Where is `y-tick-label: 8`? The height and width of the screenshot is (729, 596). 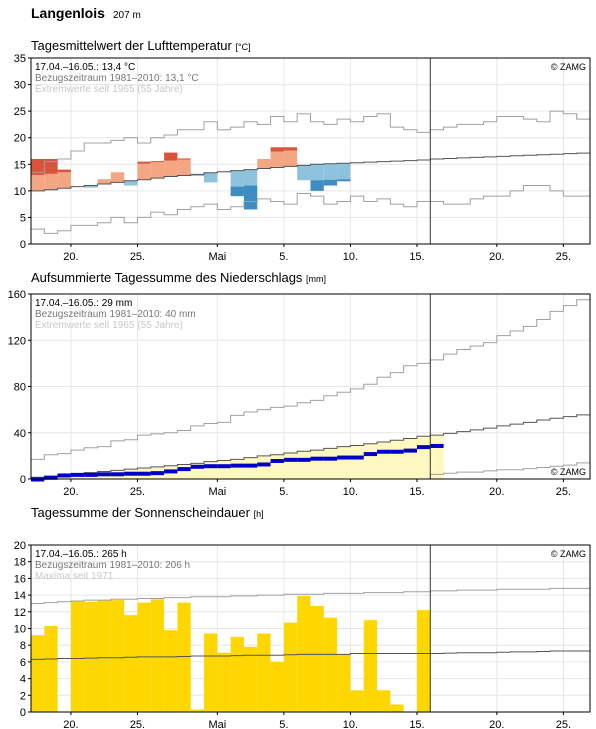 y-tick-label: 8 is located at coordinates (23, 646).